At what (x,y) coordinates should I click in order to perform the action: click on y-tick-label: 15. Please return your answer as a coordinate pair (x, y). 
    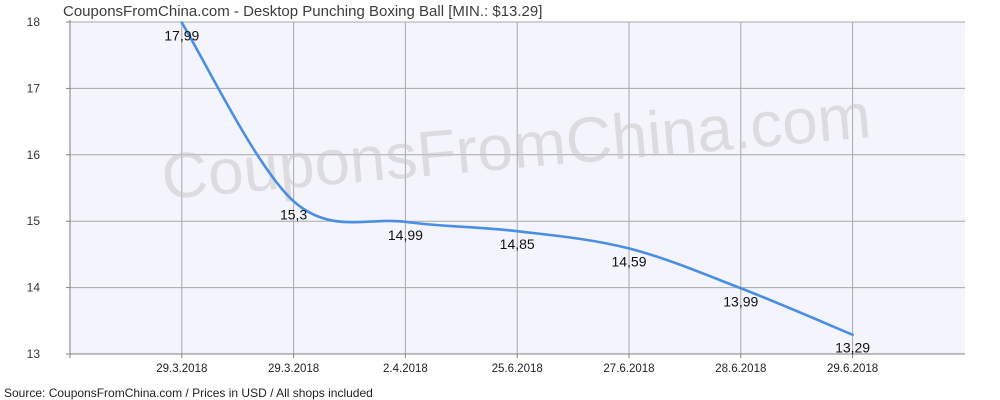
    Looking at the image, I should click on (34, 221).